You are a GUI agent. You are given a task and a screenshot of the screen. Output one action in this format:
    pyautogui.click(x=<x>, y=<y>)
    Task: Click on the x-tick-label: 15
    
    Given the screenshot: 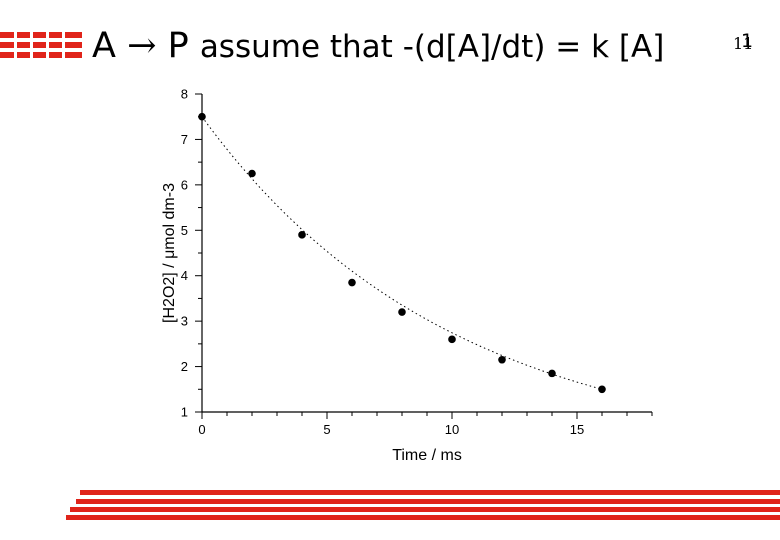 What is the action you would take?
    pyautogui.click(x=577, y=429)
    